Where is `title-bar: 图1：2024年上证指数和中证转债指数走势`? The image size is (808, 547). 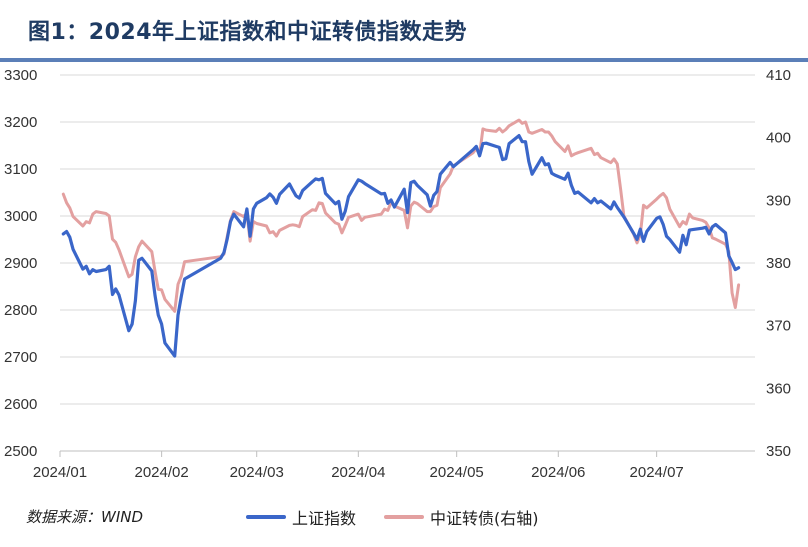
title-bar: 图1：2024年上证指数和中证转债指数走势 is located at coordinates (404, 31).